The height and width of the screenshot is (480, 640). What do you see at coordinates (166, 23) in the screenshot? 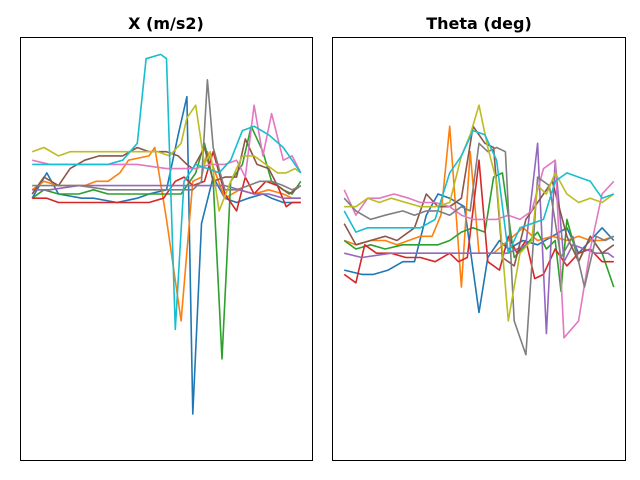
I see `panel-title-x: X (m/s2)` at bounding box center [166, 23].